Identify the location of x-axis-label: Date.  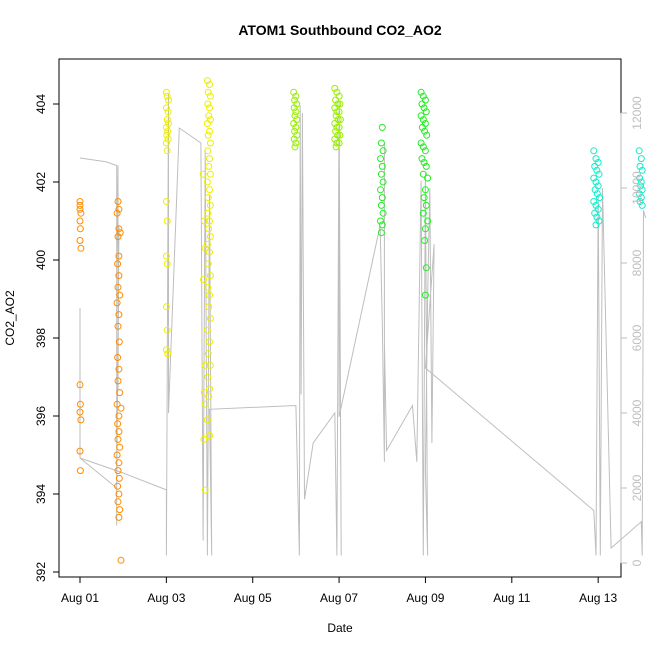
(340, 628).